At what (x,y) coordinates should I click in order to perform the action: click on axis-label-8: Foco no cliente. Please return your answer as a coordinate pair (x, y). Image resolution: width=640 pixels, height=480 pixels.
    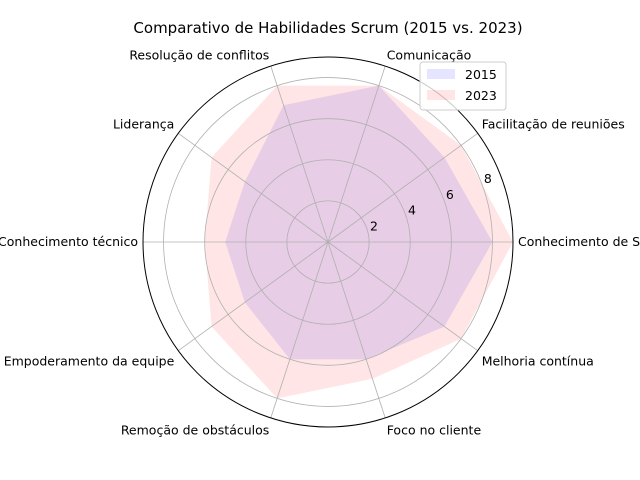
    Looking at the image, I should click on (434, 430).